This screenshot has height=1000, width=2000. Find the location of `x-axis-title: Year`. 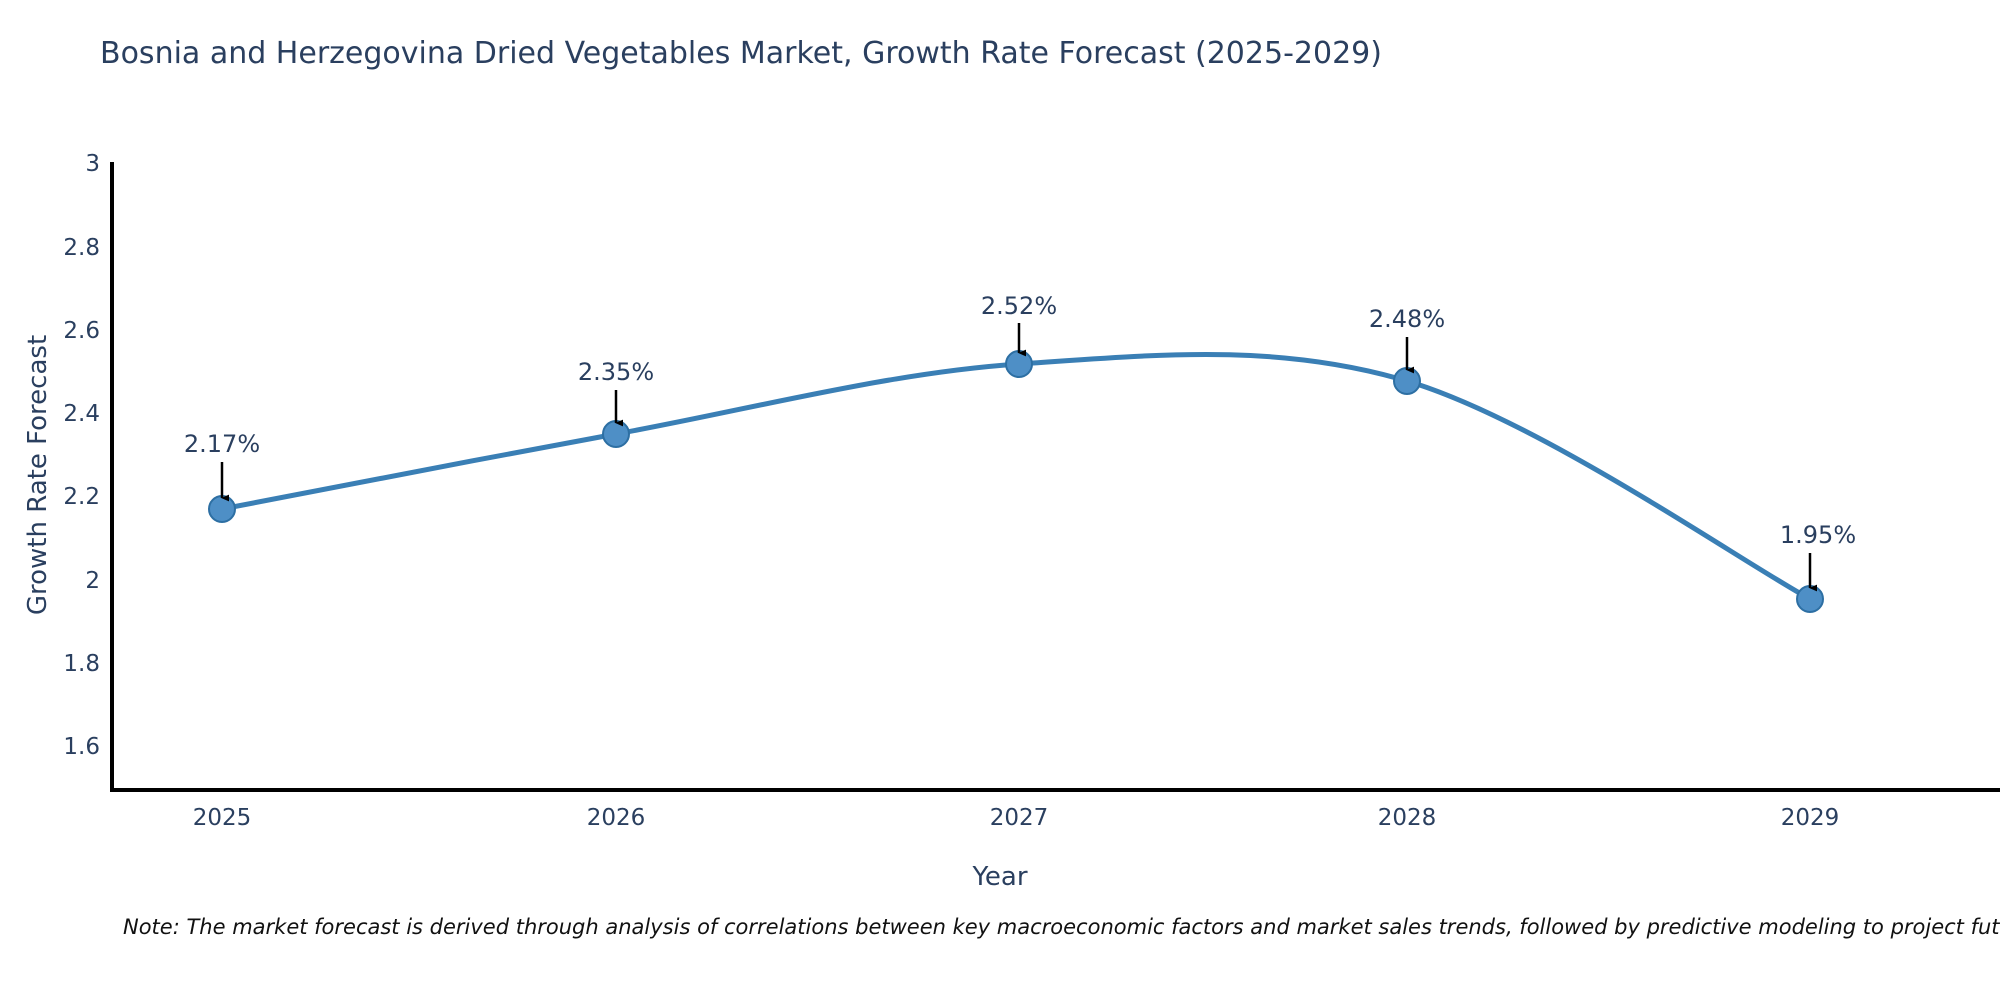

x-axis-title: Year is located at coordinates (1000, 877).